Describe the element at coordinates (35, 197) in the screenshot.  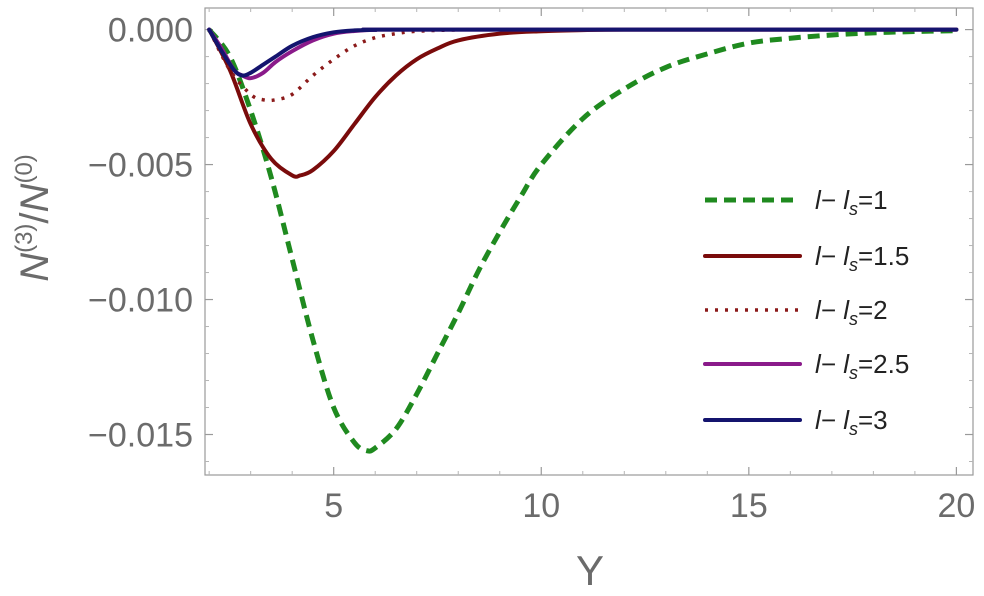
I see `y-title-n2: N` at that location.